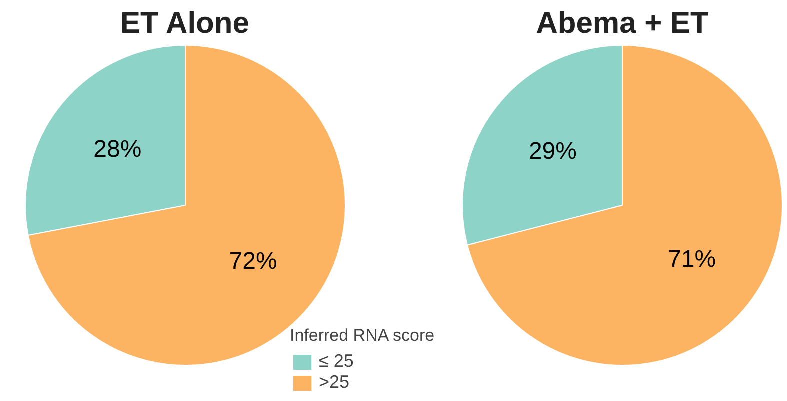  Describe the element at coordinates (692, 259) in the screenshot. I see `data-label: 71%` at that location.